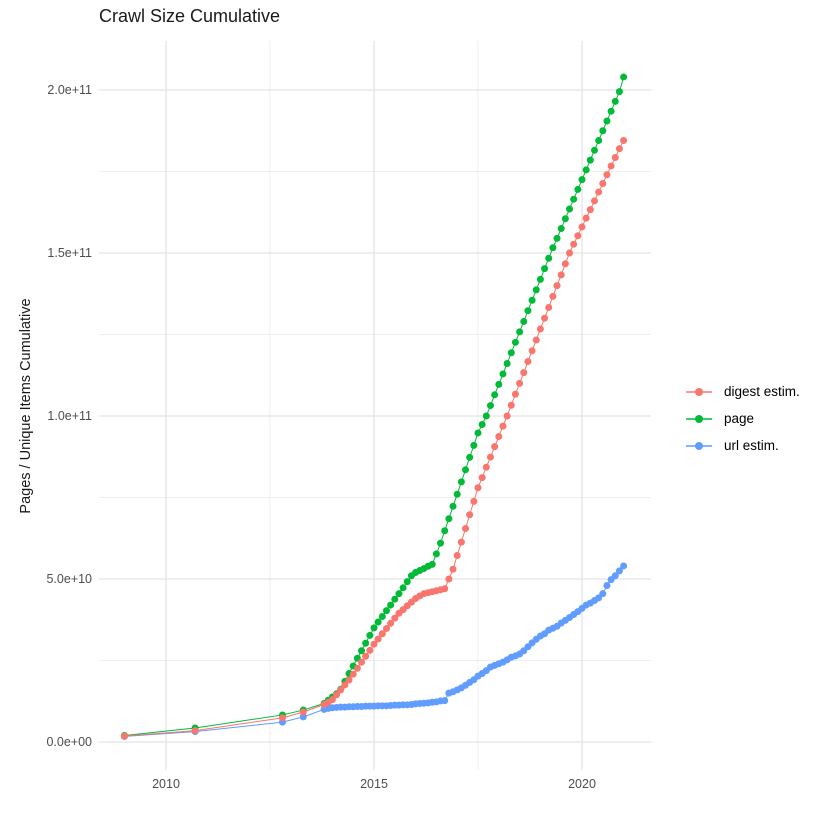 The height and width of the screenshot is (827, 826). I want to click on y-tick-label: 1.5e+11, so click(69, 253).